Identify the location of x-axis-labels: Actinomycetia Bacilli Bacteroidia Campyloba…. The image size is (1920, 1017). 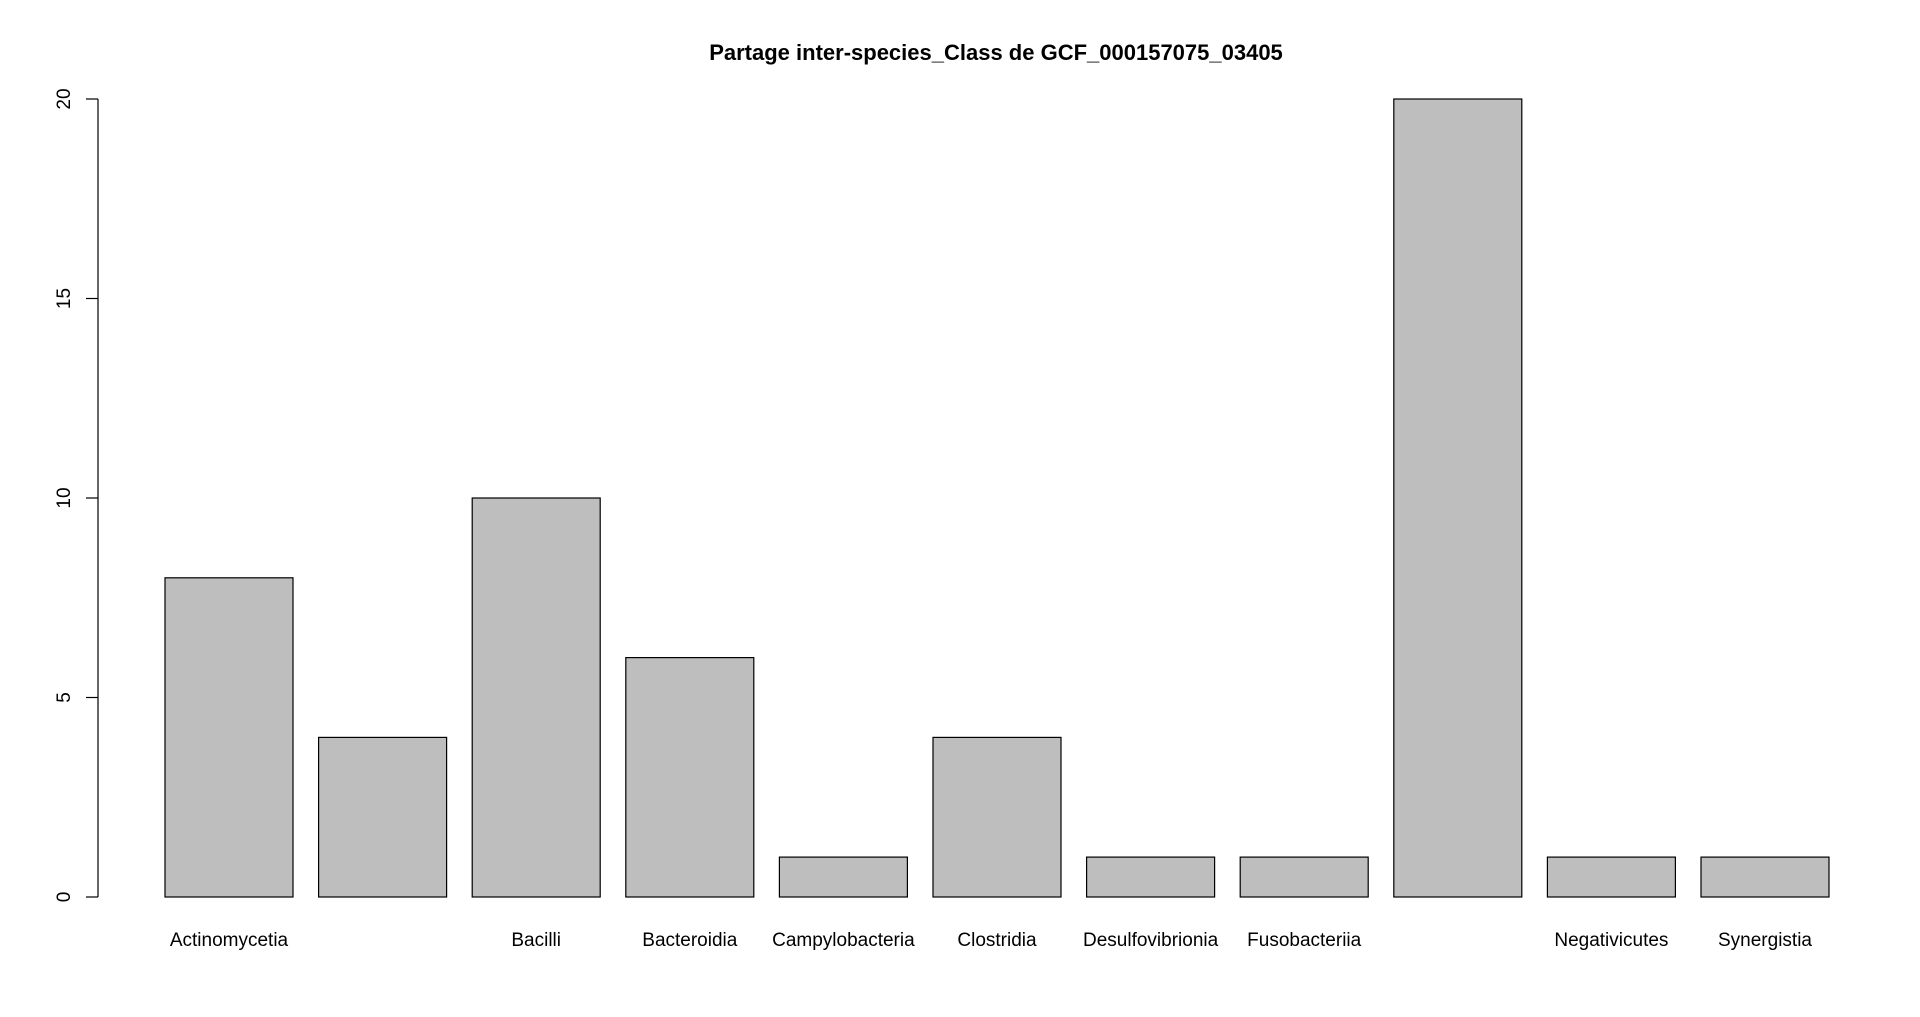
(991, 940).